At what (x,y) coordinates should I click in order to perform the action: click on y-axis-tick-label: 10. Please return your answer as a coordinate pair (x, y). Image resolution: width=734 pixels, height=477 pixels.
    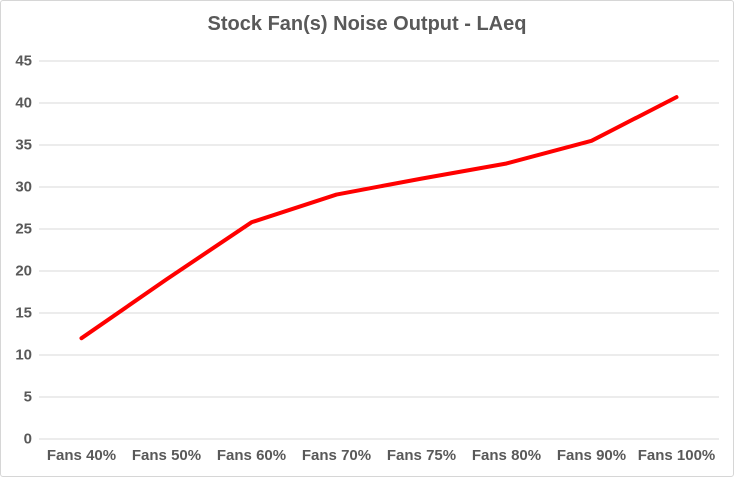
    Looking at the image, I should click on (23, 355).